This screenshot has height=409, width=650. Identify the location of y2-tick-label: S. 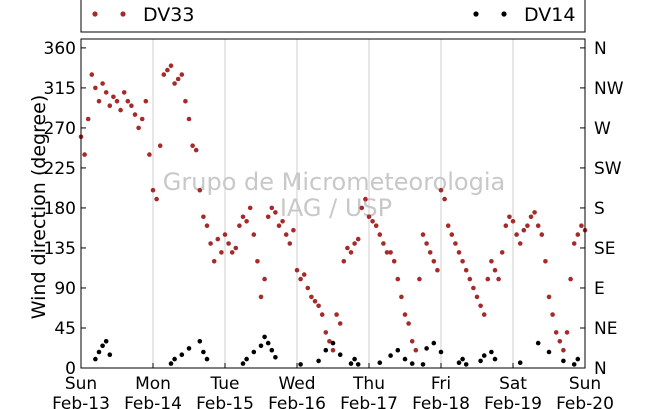
(599, 209).